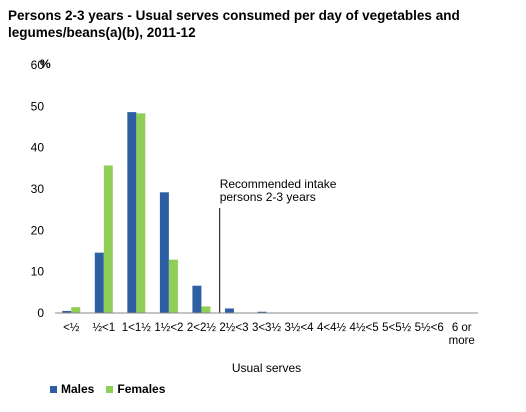 The height and width of the screenshot is (412, 526). Describe the element at coordinates (38, 106) in the screenshot. I see `y-tick-label: 50` at that location.